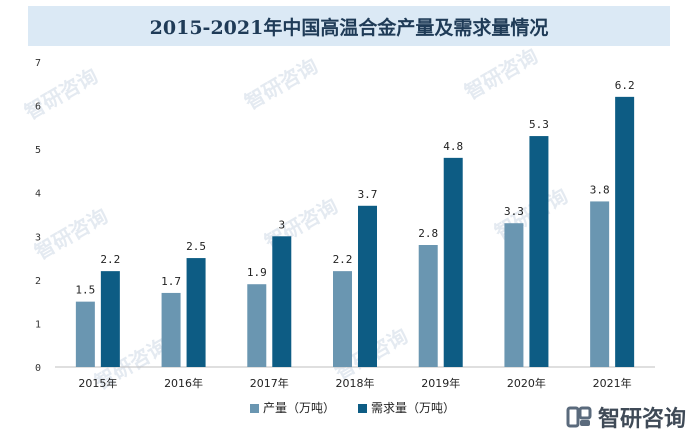 This screenshot has height=437, width=700. I want to click on y-tick-label: 7, so click(38, 63).